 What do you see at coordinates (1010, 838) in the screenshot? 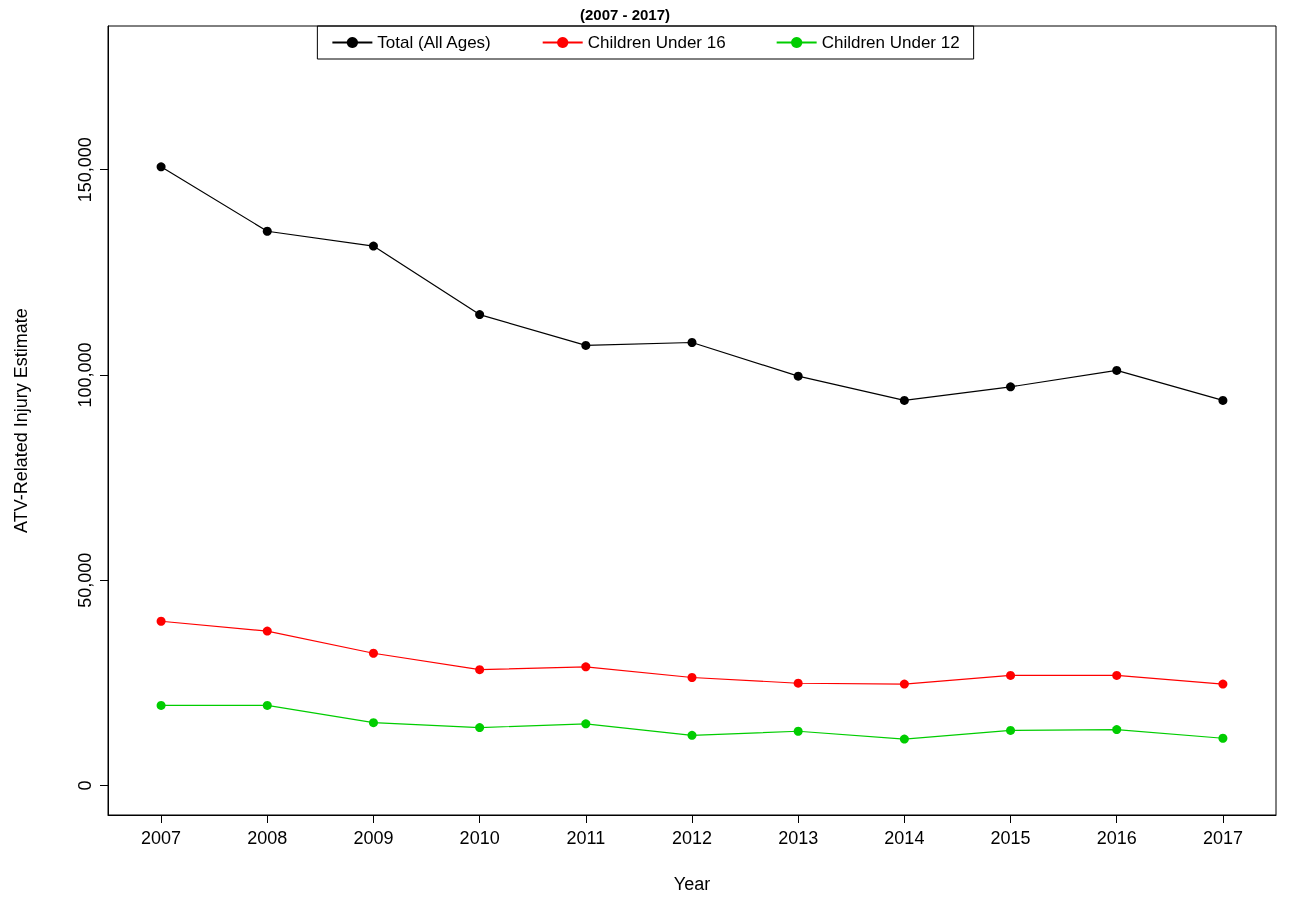
I see `x-tick-label: 2015` at bounding box center [1010, 838].